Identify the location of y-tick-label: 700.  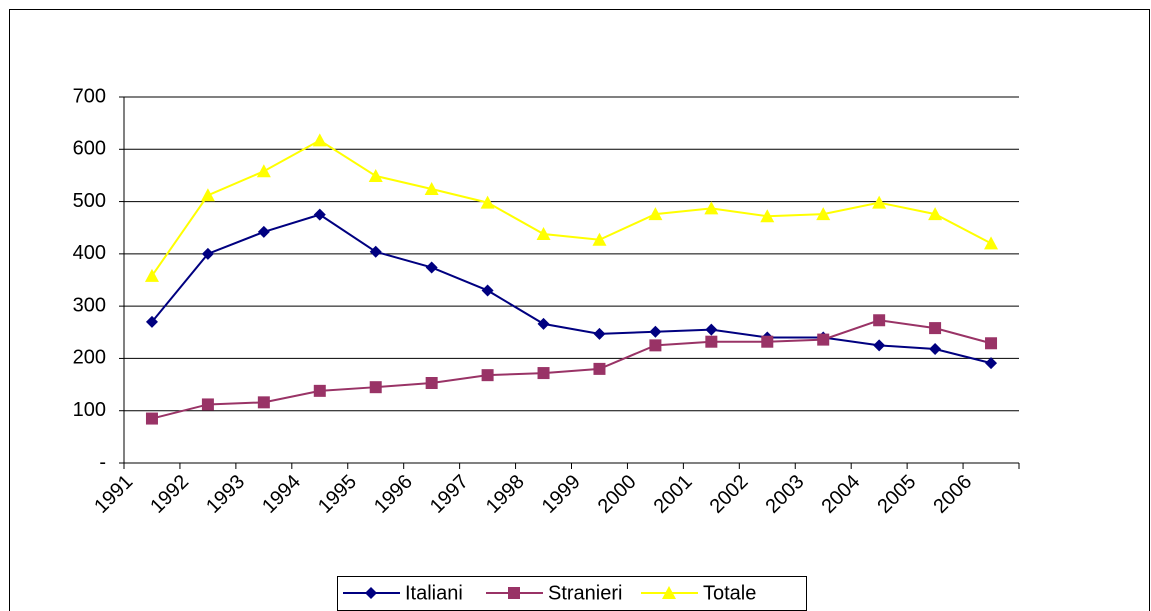
(89, 96).